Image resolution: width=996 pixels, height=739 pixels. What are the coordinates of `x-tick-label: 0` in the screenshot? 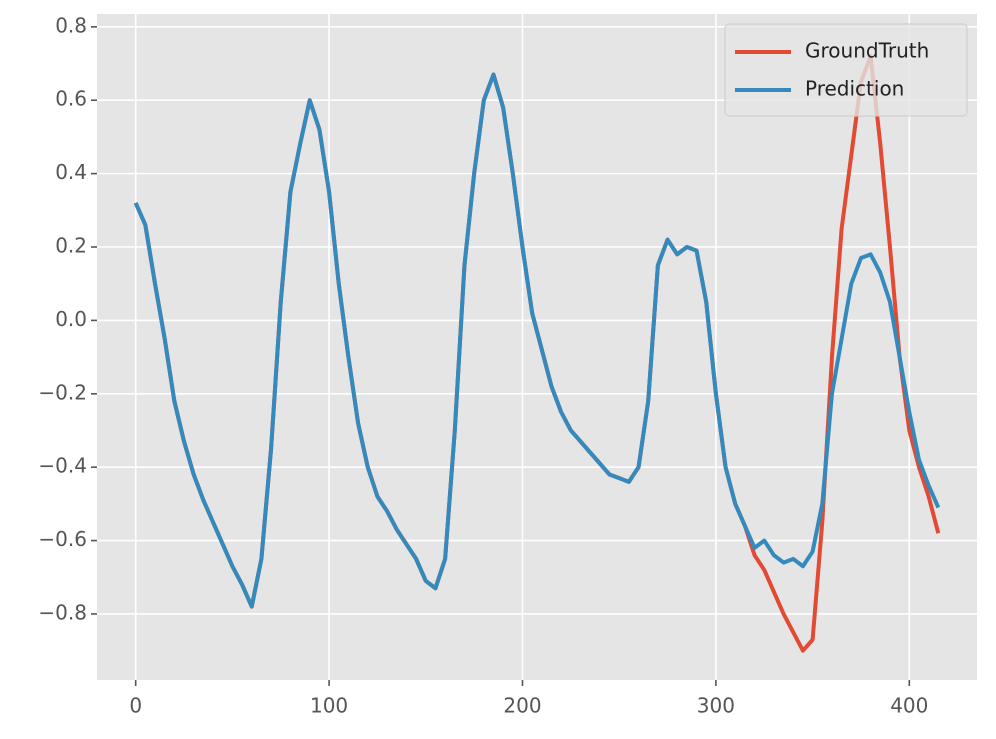 It's located at (135, 706).